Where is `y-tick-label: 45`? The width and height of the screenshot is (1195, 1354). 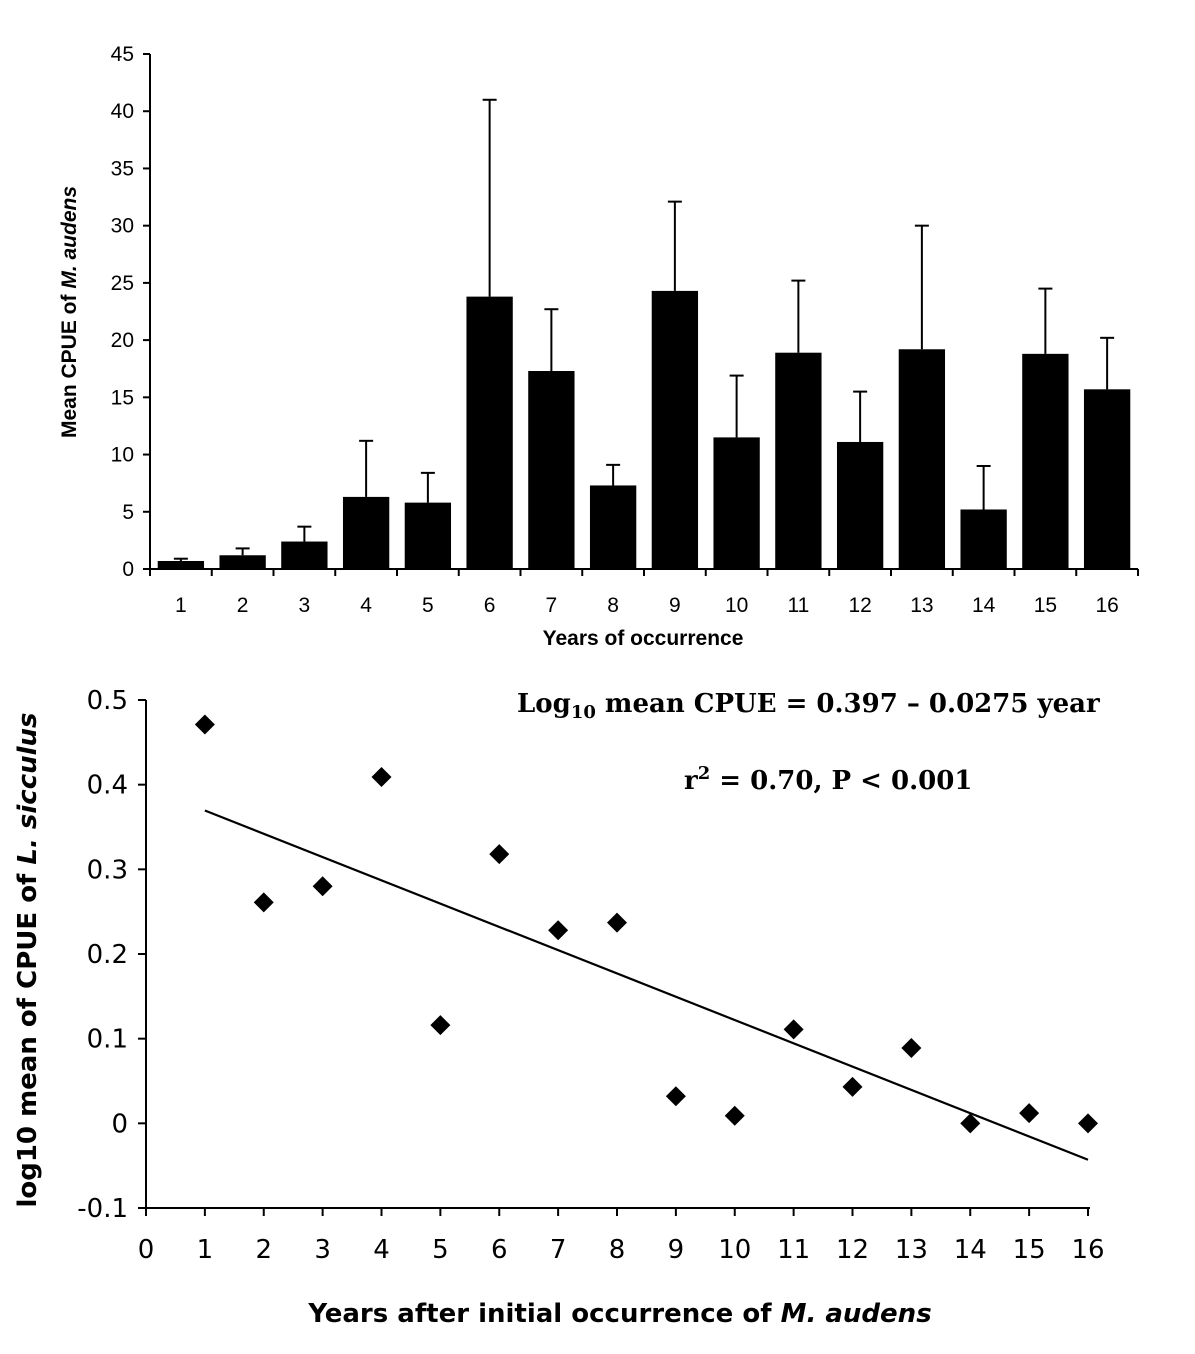 y-tick-label: 45 is located at coordinates (122, 54).